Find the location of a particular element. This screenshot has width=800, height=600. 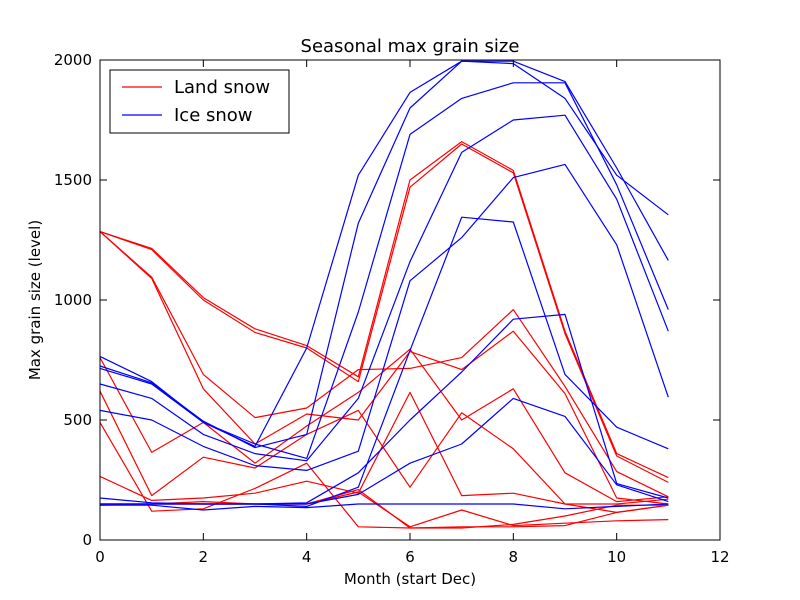

legend-label-ice-snow: Ice snow is located at coordinates (213, 115).